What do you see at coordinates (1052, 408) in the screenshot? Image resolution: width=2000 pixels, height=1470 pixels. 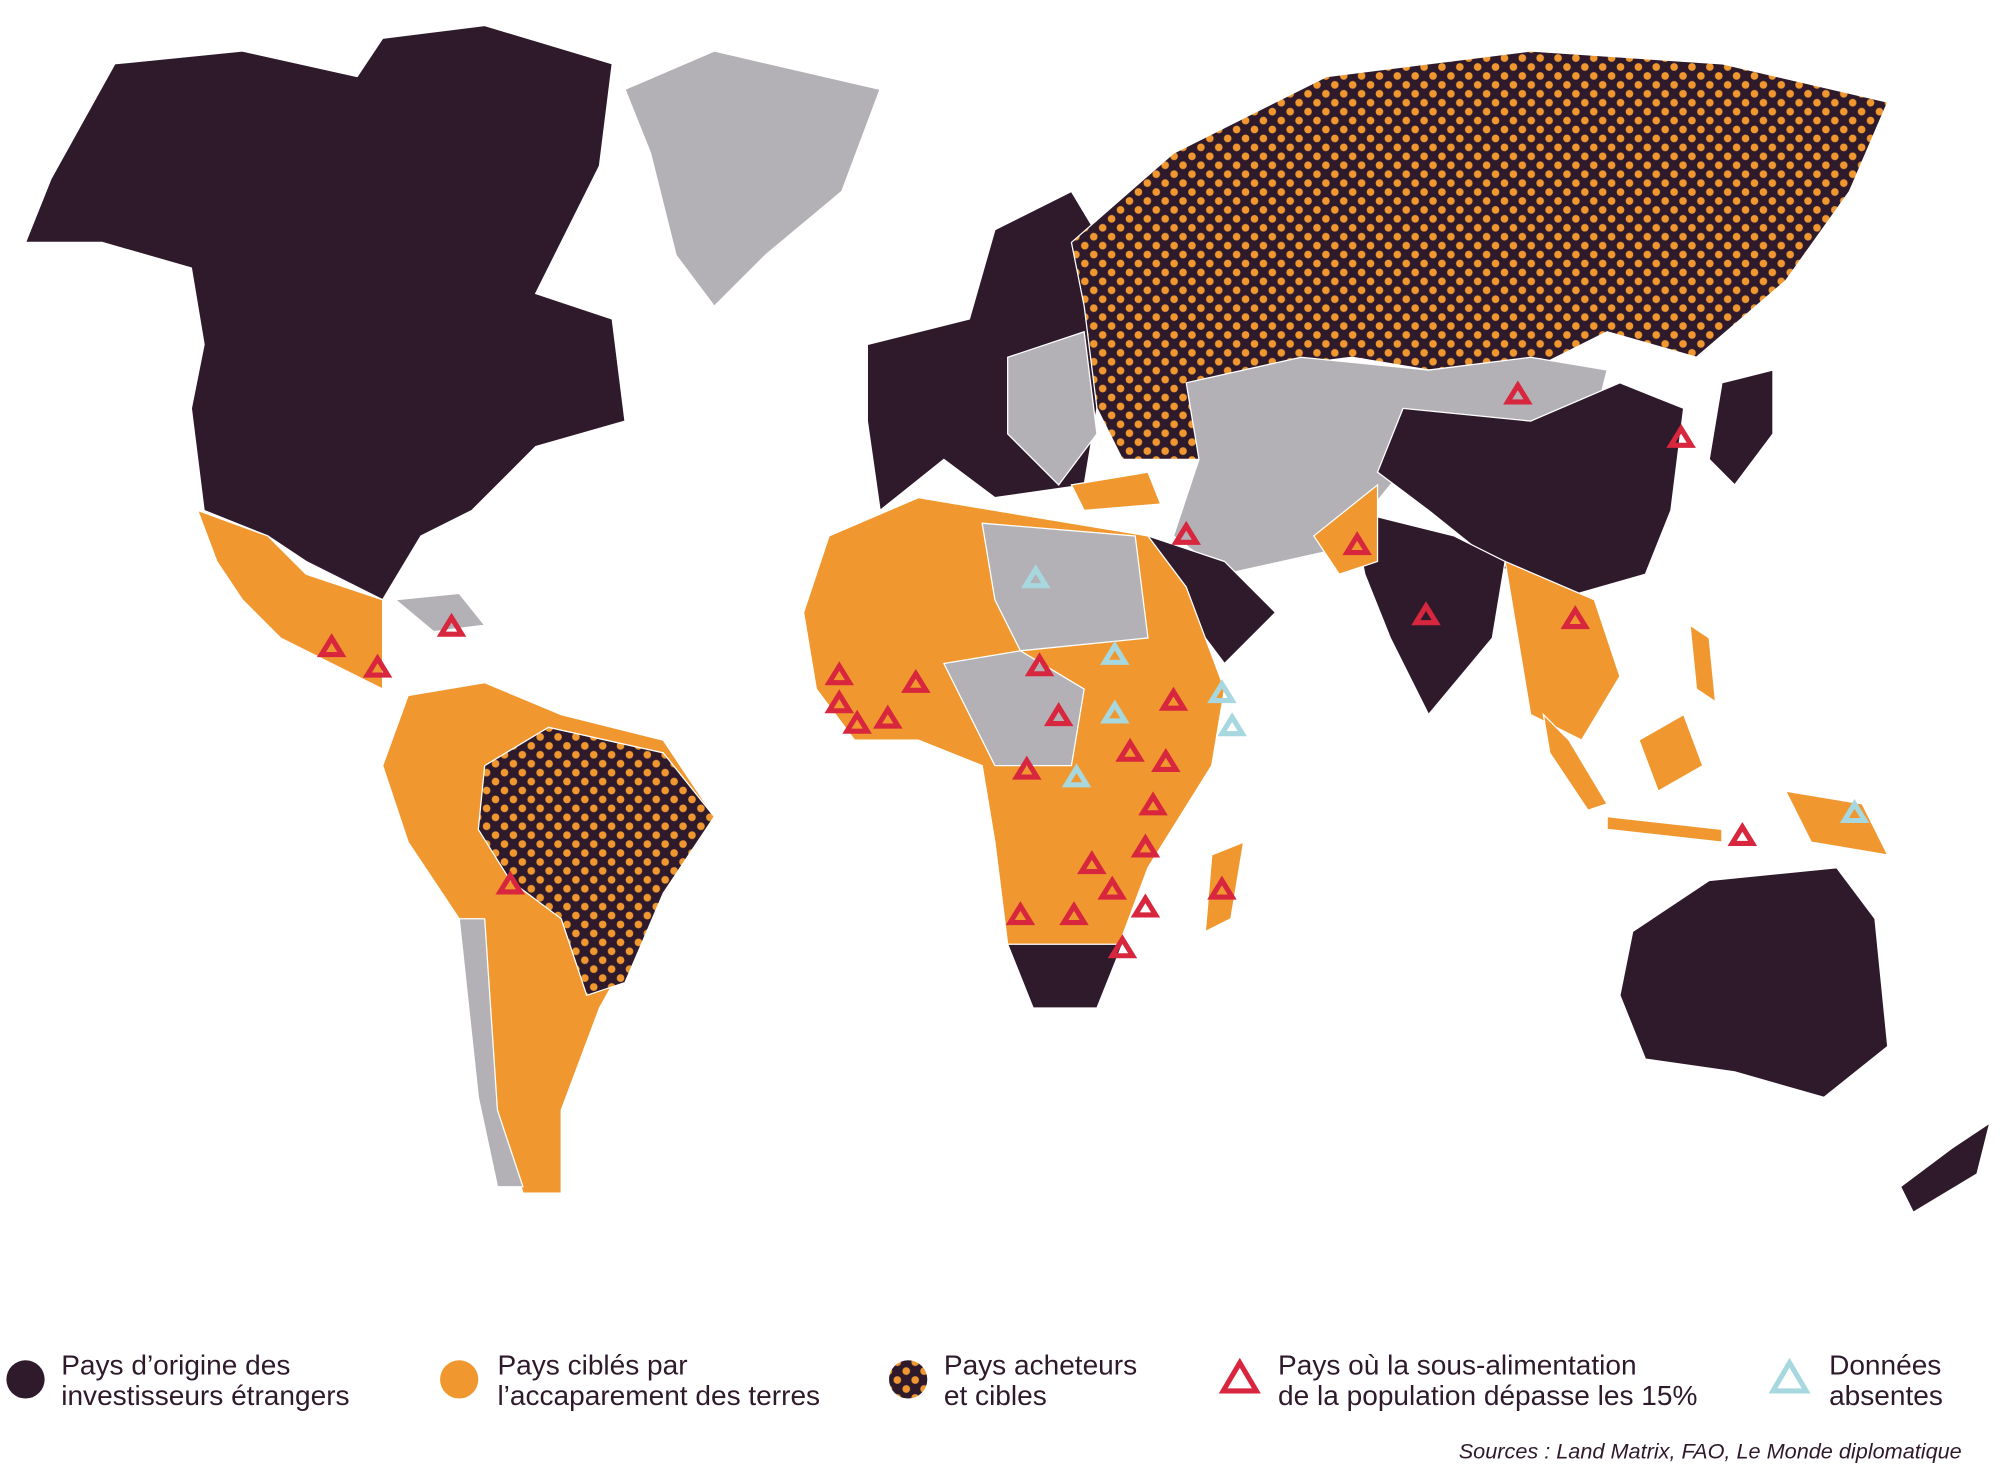 I see `eastern-europe` at bounding box center [1052, 408].